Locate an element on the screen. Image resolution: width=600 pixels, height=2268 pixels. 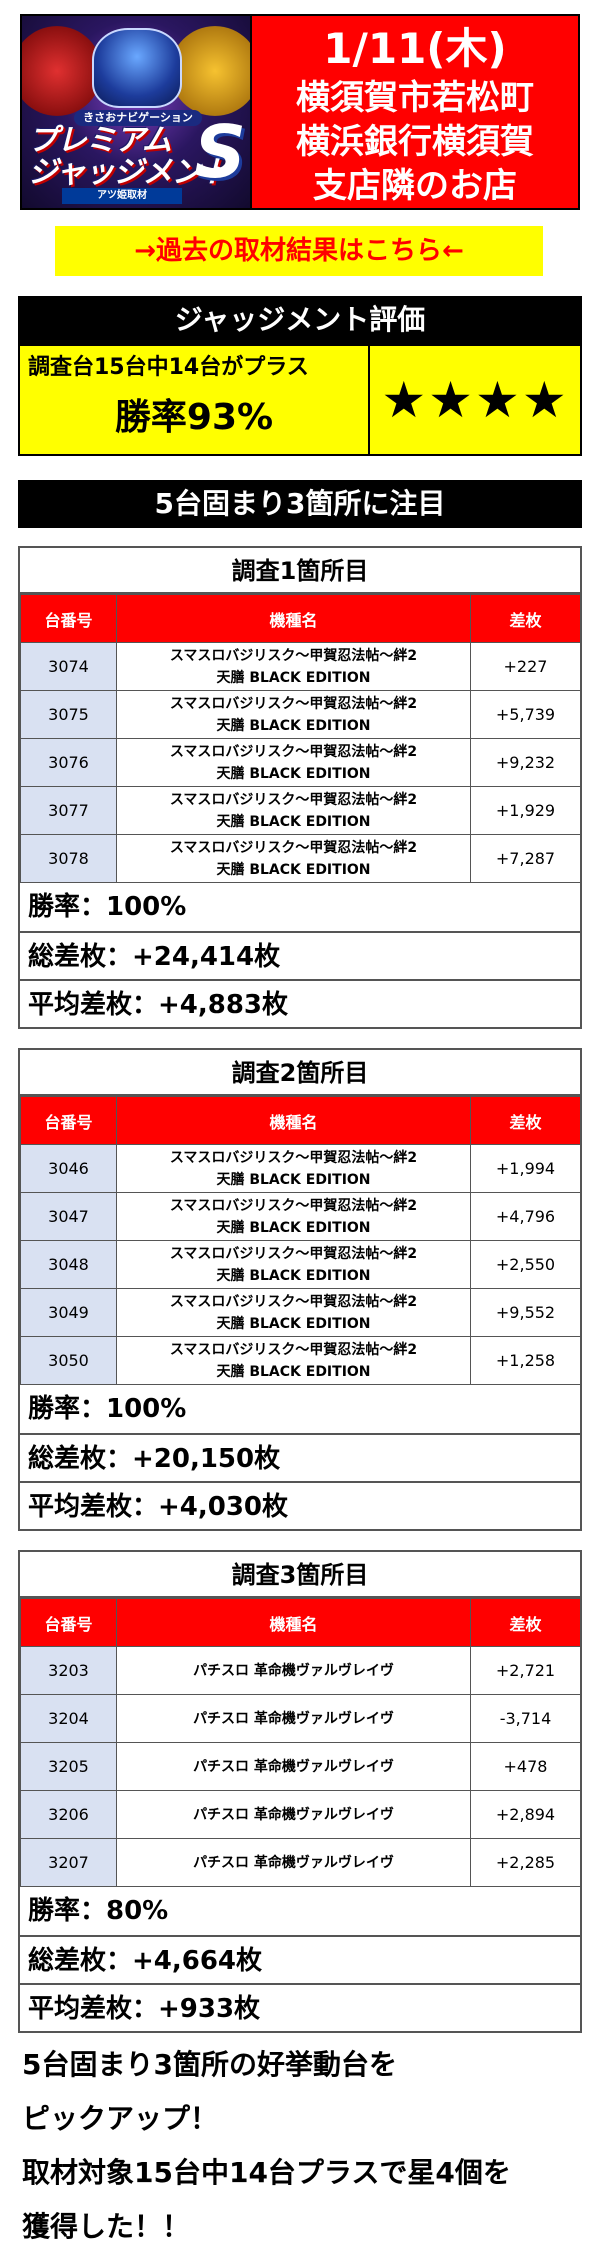
logo-title-line2: ジャッジメント is located at coordinates (129, 172).